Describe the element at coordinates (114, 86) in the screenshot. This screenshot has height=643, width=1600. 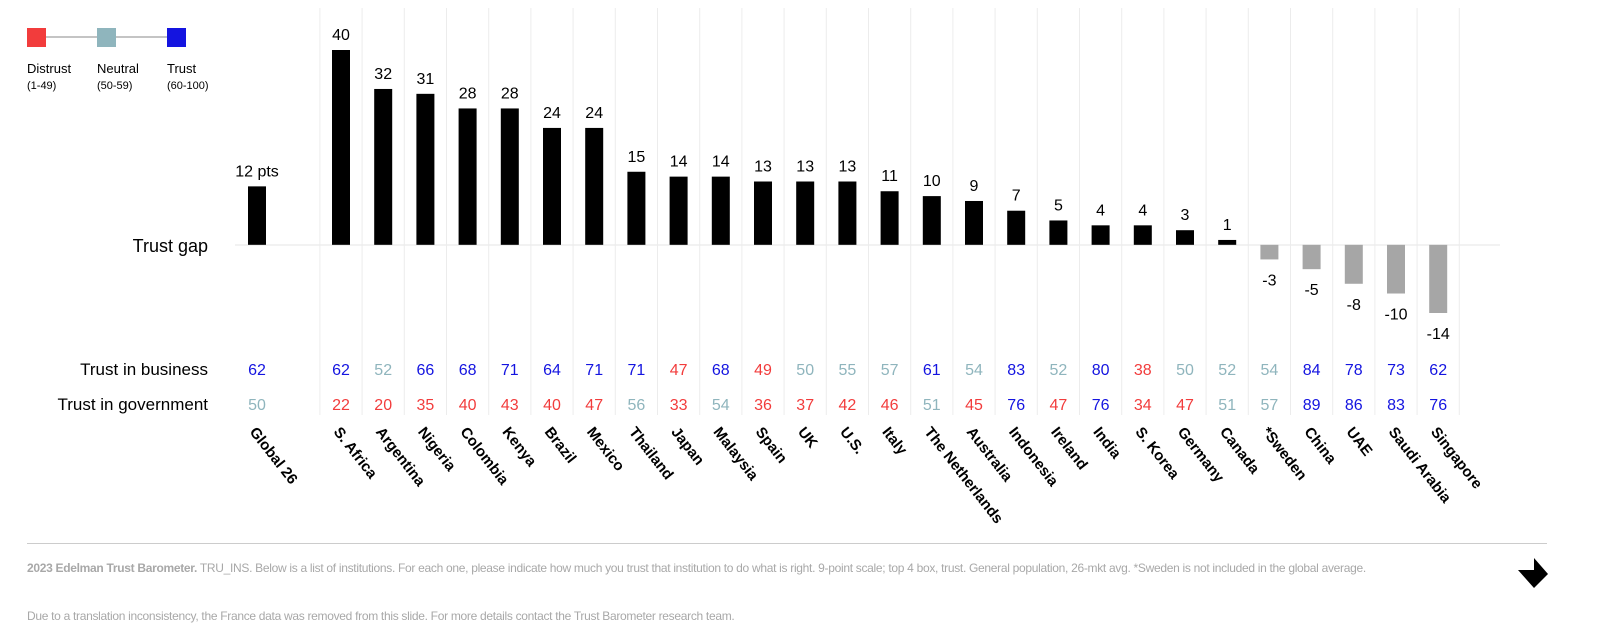
I see `legend-range: (50-59)` at that location.